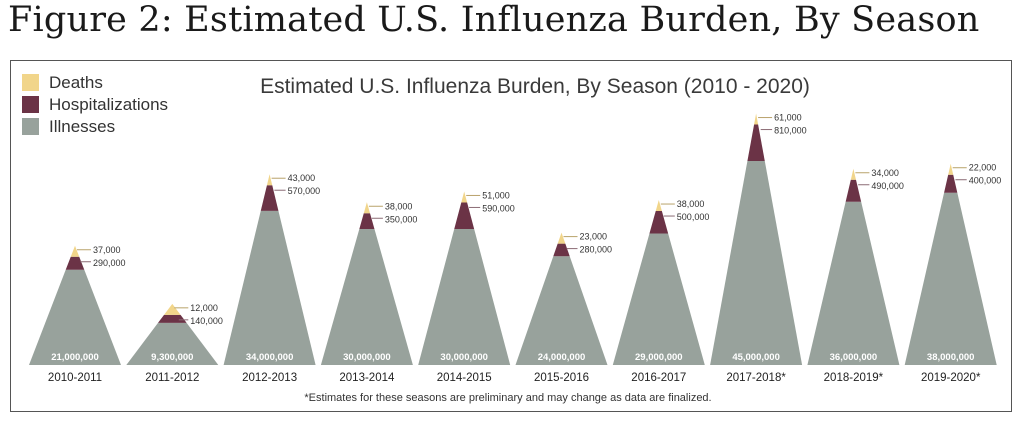  I want to click on legend: Deaths Hospitalizations Illnesses, so click(95, 104).